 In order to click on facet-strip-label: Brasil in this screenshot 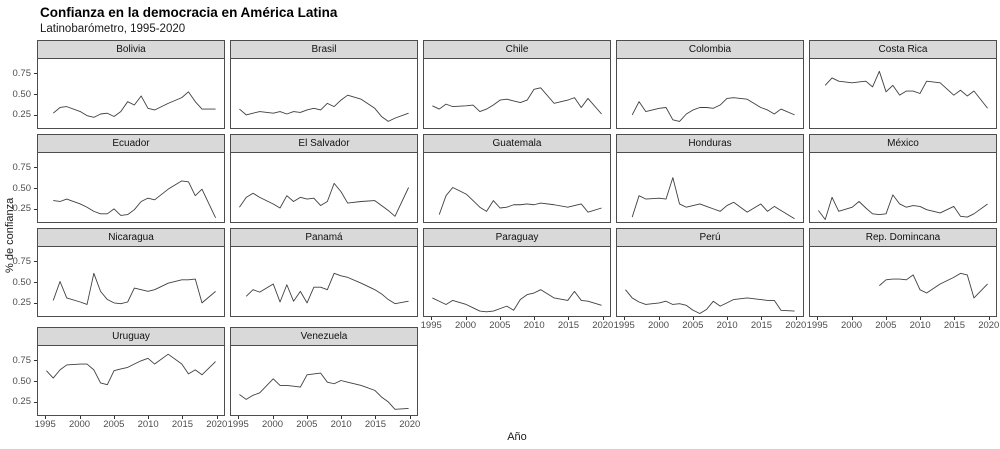, I will do `click(324, 49)`.